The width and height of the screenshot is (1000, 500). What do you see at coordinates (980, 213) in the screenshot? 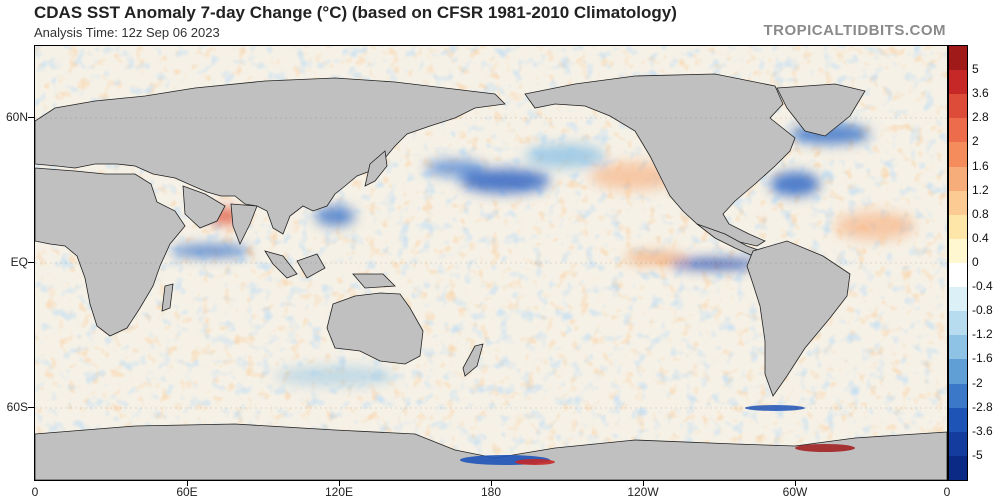
I see `color-scale-label: 0.8` at bounding box center [980, 213].